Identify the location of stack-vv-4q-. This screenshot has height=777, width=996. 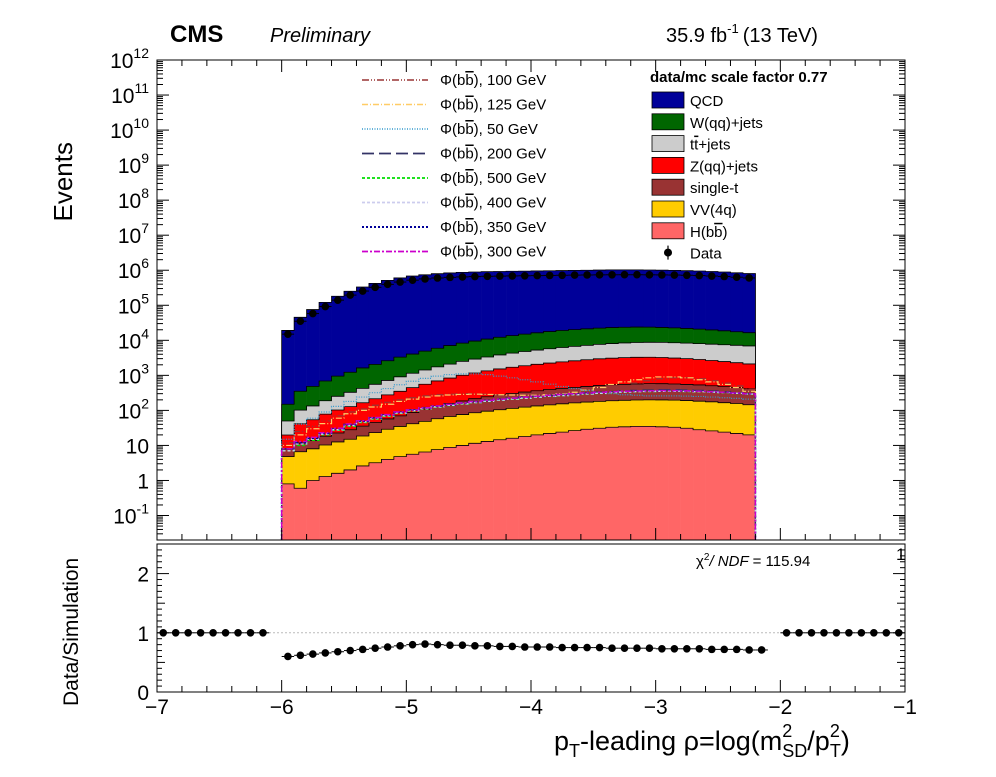
(518, 469).